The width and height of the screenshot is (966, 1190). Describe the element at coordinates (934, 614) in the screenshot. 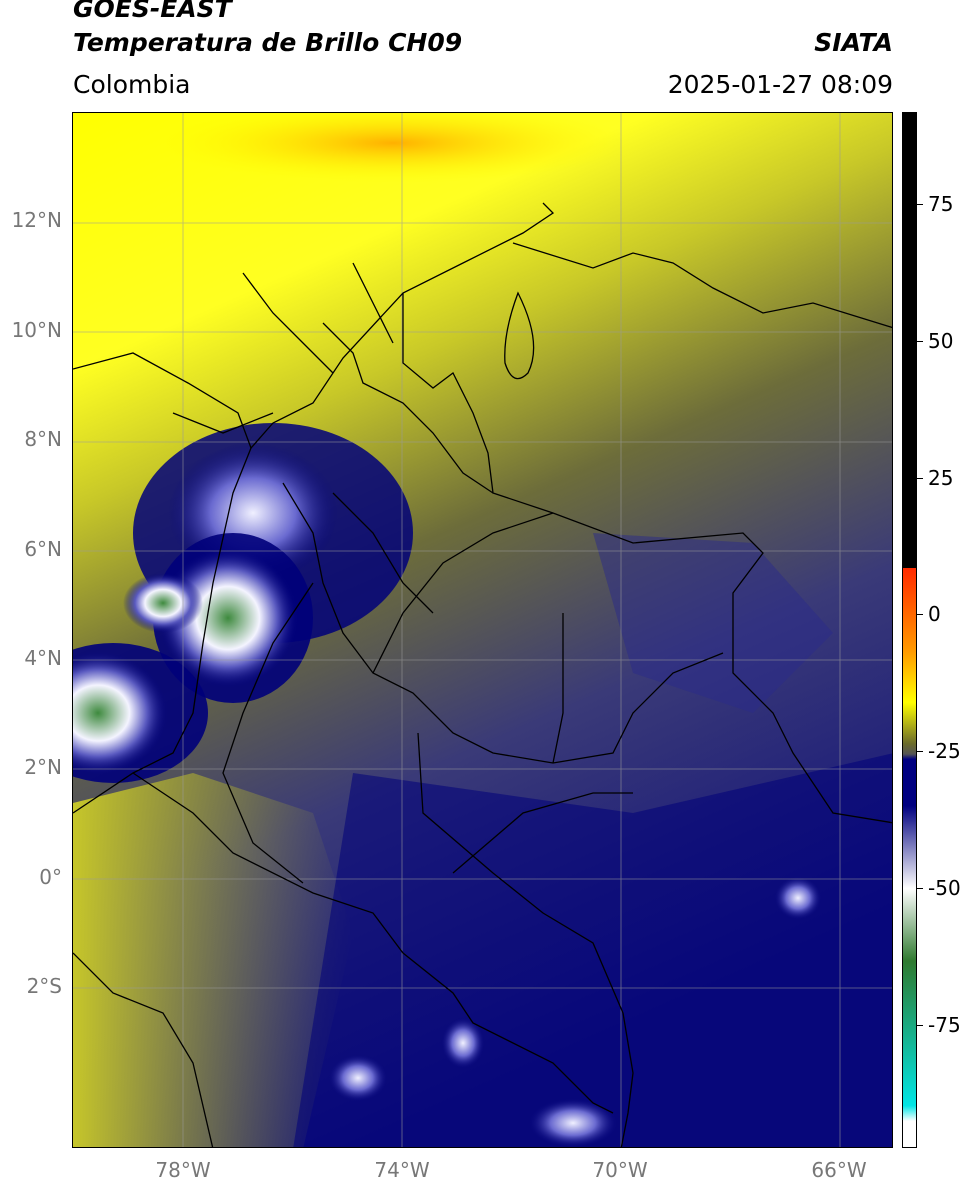

I see `colorbar-label: 0` at that location.